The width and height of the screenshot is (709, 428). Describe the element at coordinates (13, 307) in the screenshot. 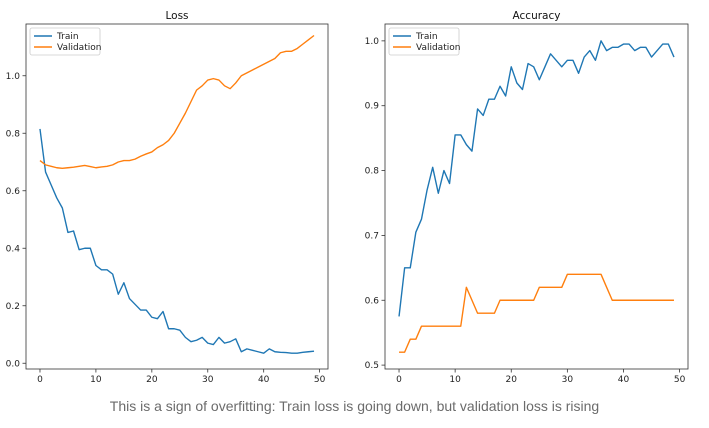

I see `y-tick-label: 0.2` at that location.